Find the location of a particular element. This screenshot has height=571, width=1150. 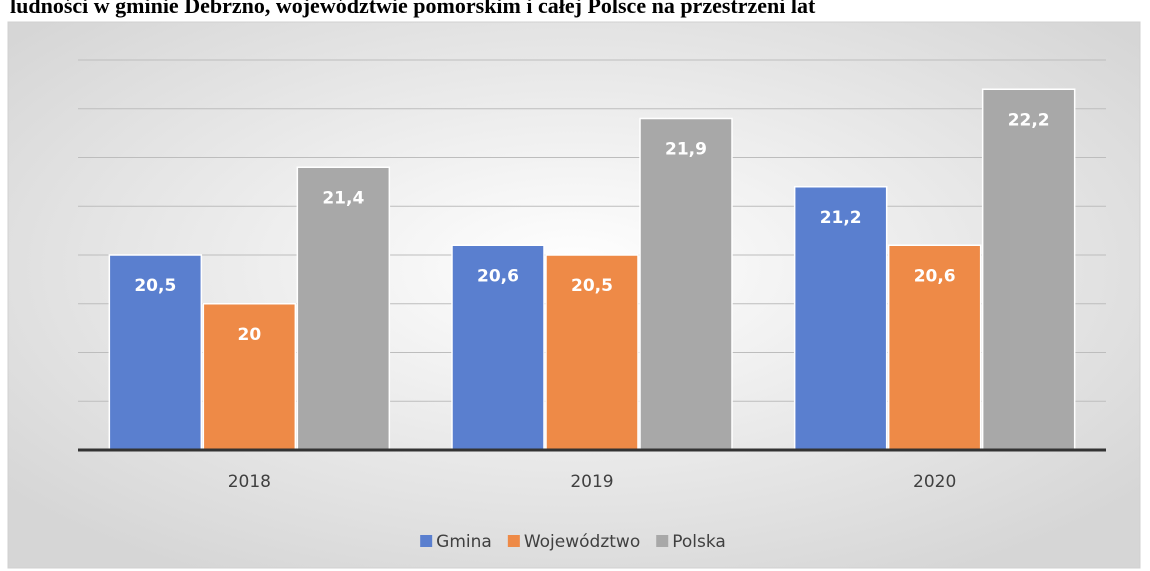

x-tick-label: 2020 is located at coordinates (934, 482).